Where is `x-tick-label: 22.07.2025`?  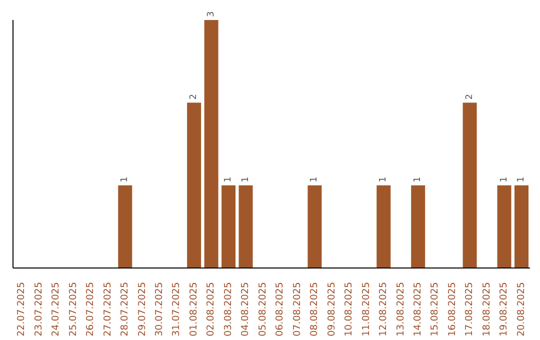
x-tick-label: 22.07.2025 is located at coordinates (22, 309).